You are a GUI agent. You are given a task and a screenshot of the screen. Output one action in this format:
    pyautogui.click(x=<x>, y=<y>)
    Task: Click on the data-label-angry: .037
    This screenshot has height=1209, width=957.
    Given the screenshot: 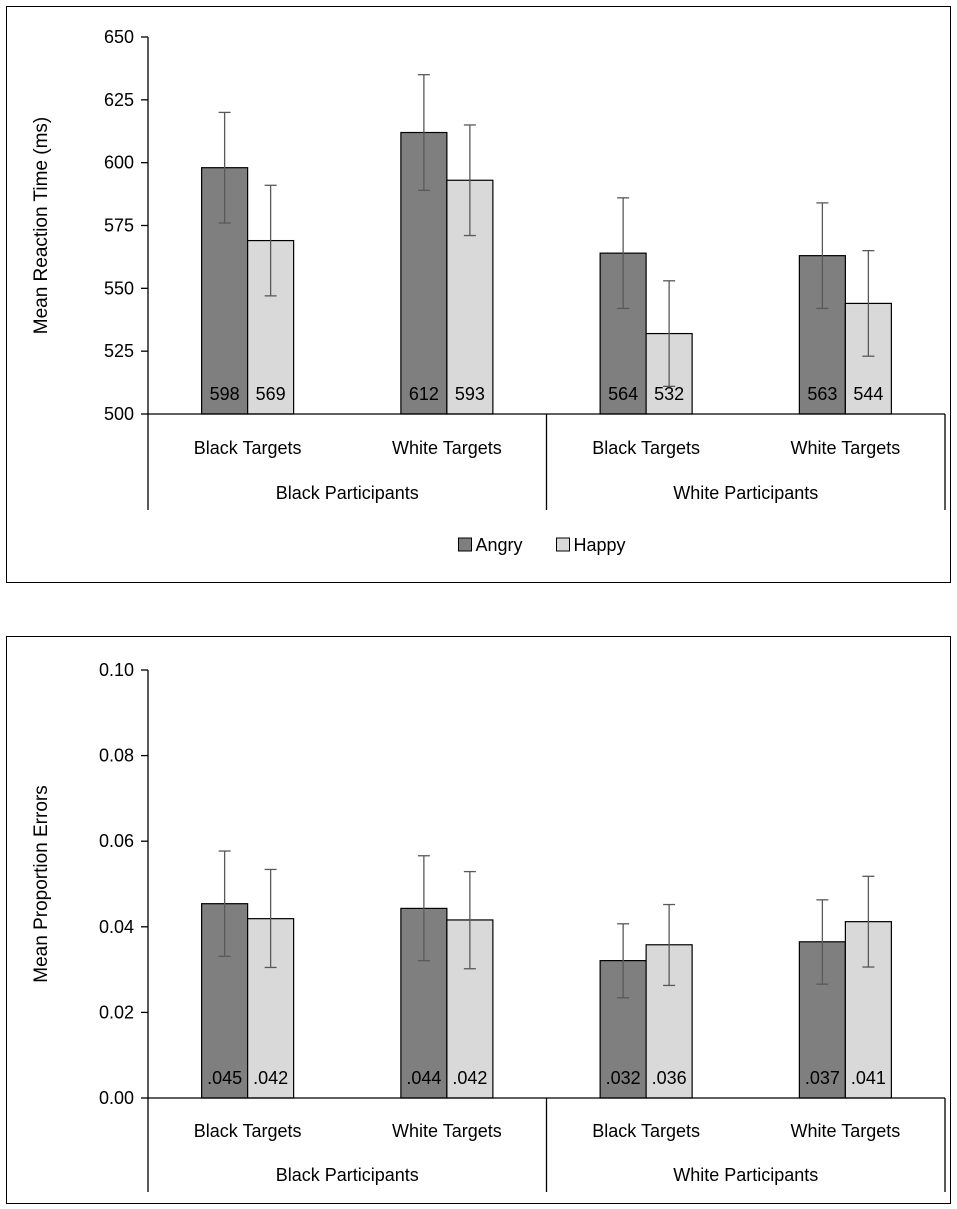 What is the action you would take?
    pyautogui.click(x=822, y=1078)
    